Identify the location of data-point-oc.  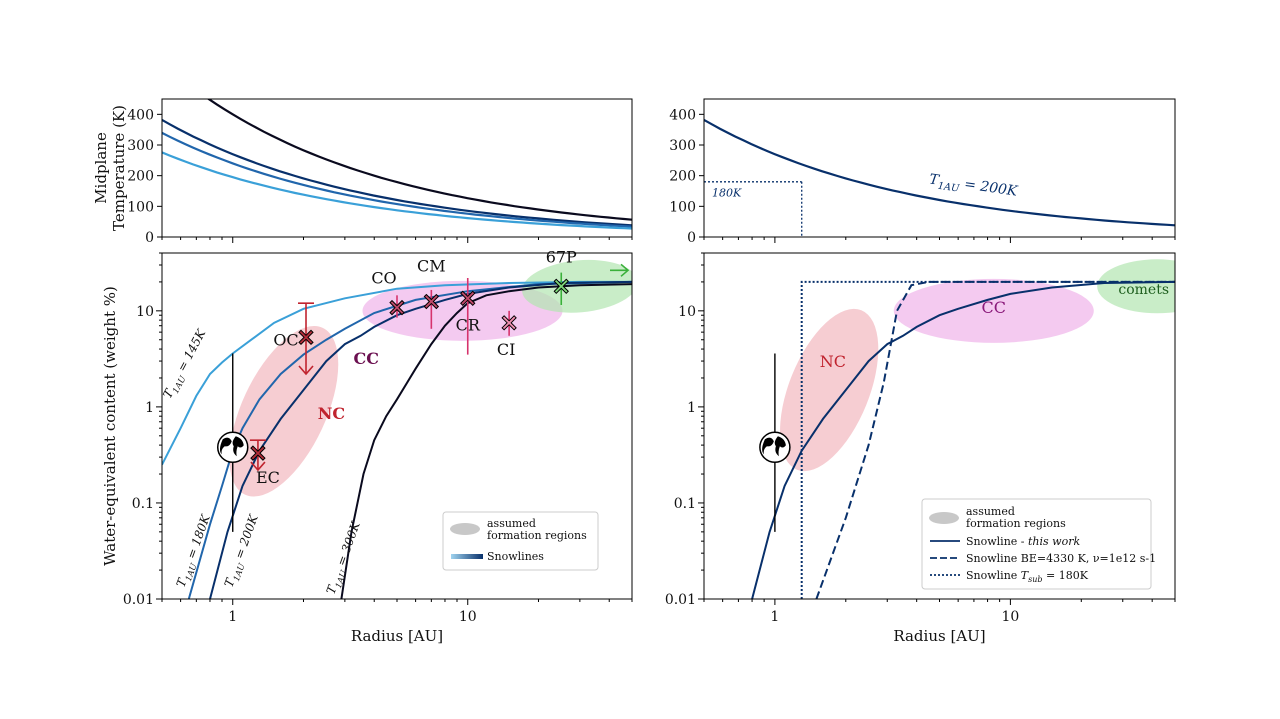
(306, 337).